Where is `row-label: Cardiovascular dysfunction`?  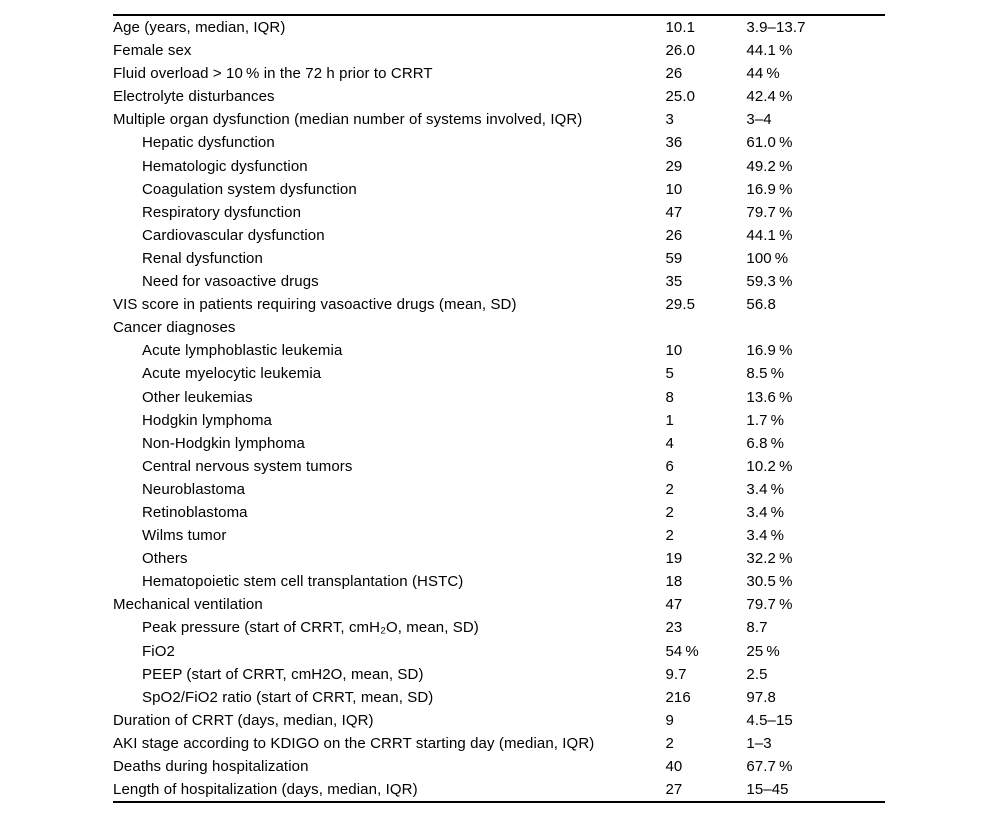 row-label: Cardiovascular dysfunction is located at coordinates (233, 235).